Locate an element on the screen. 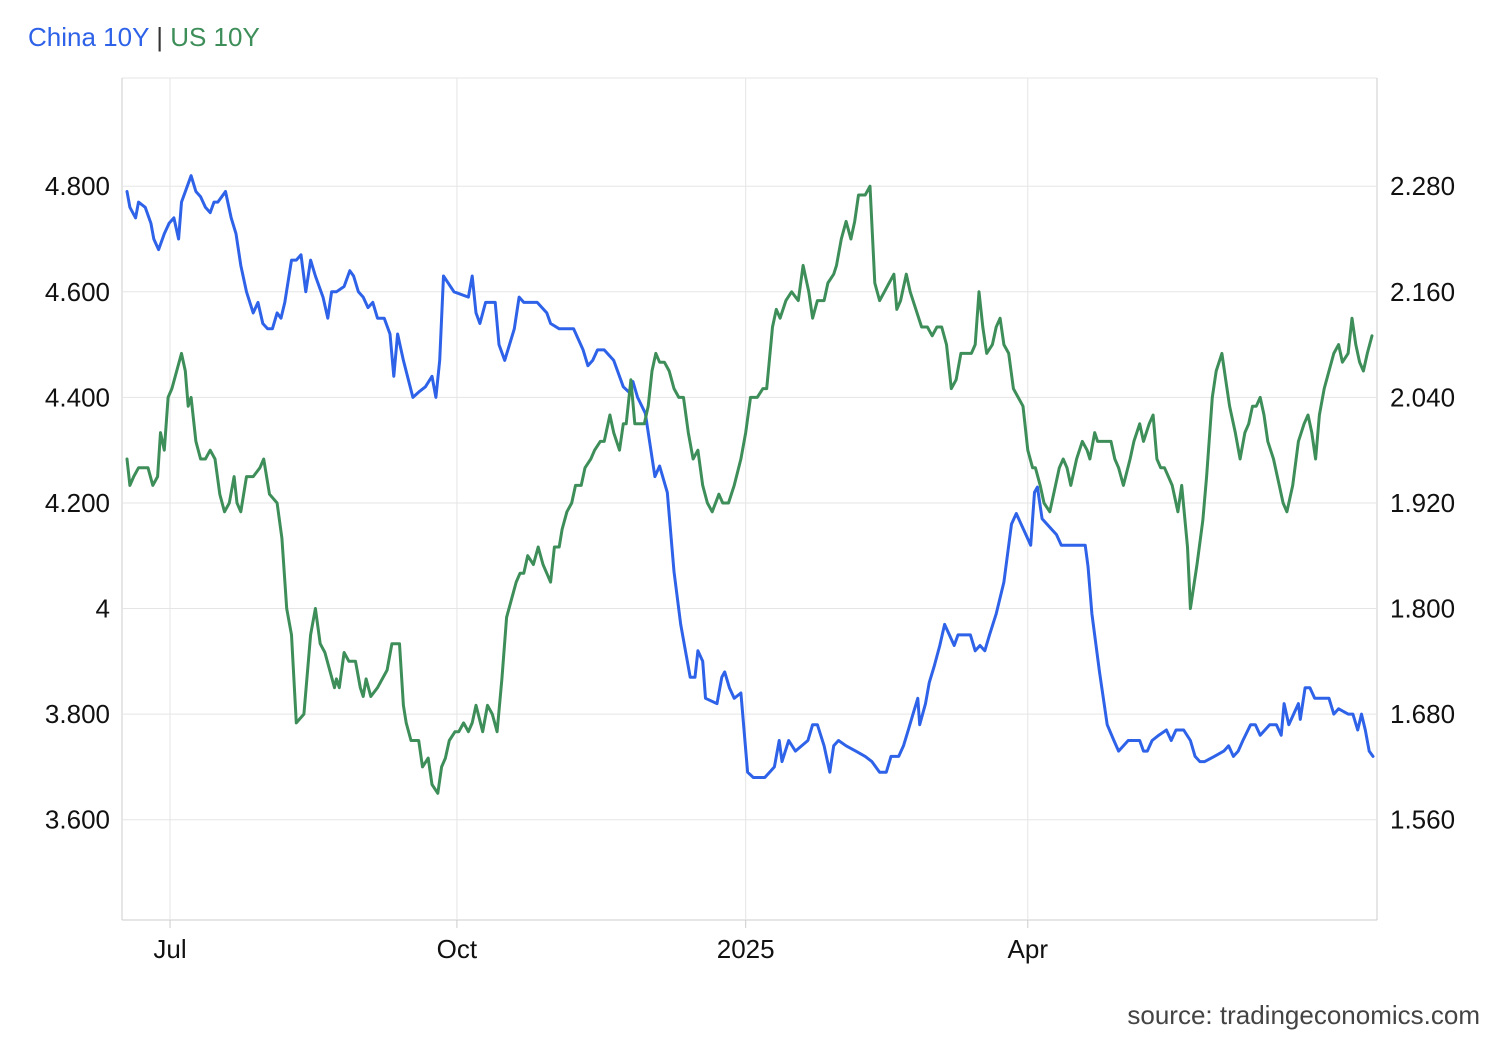 The image size is (1500, 1040). y-left-tick-label: 4.600 is located at coordinates (77, 292).